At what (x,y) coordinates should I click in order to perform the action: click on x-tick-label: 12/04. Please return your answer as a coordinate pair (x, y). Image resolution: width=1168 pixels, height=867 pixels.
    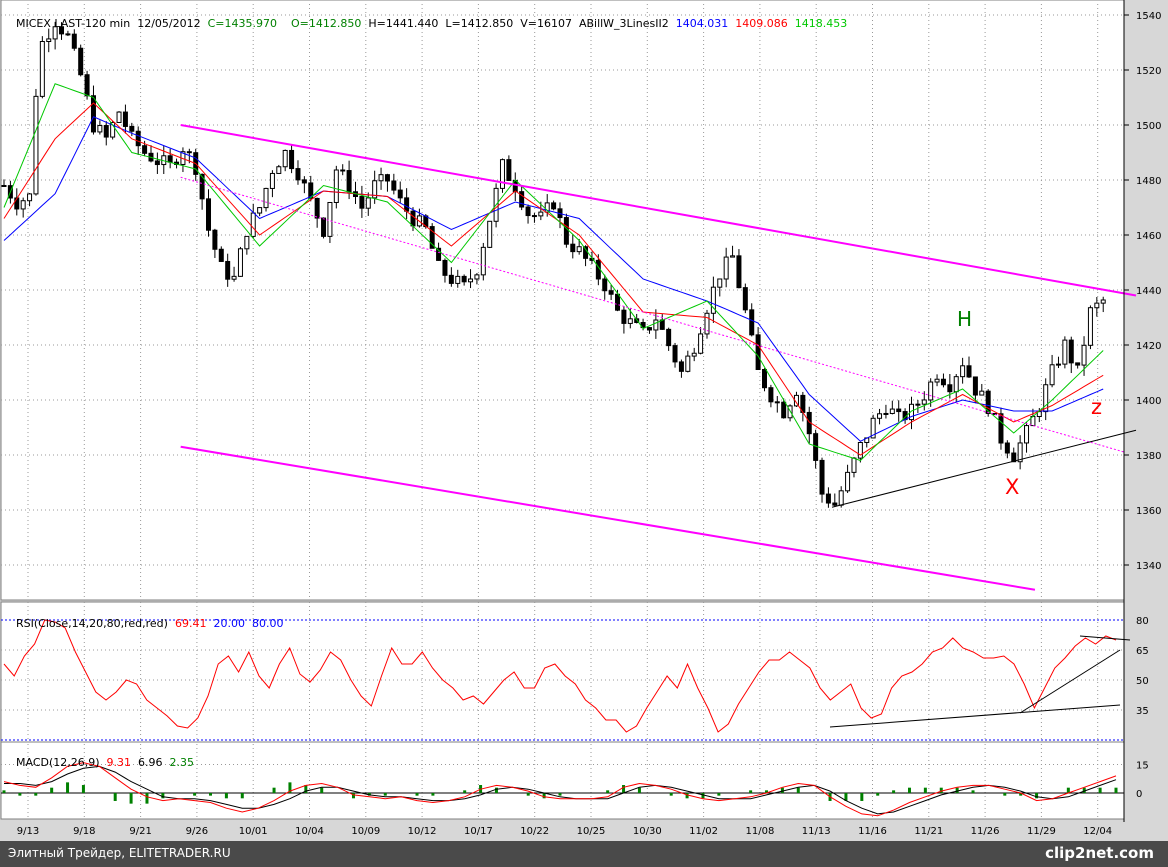
    Looking at the image, I should click on (1097, 831).